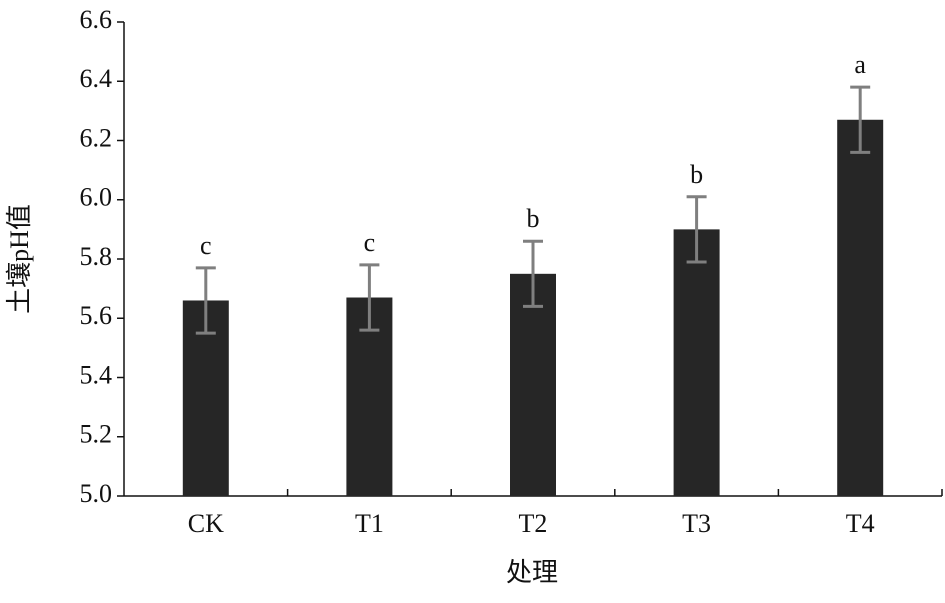 Image resolution: width=945 pixels, height=603 pixels. Describe the element at coordinates (96, 493) in the screenshot. I see `y-tick-label: 5.0` at that location.